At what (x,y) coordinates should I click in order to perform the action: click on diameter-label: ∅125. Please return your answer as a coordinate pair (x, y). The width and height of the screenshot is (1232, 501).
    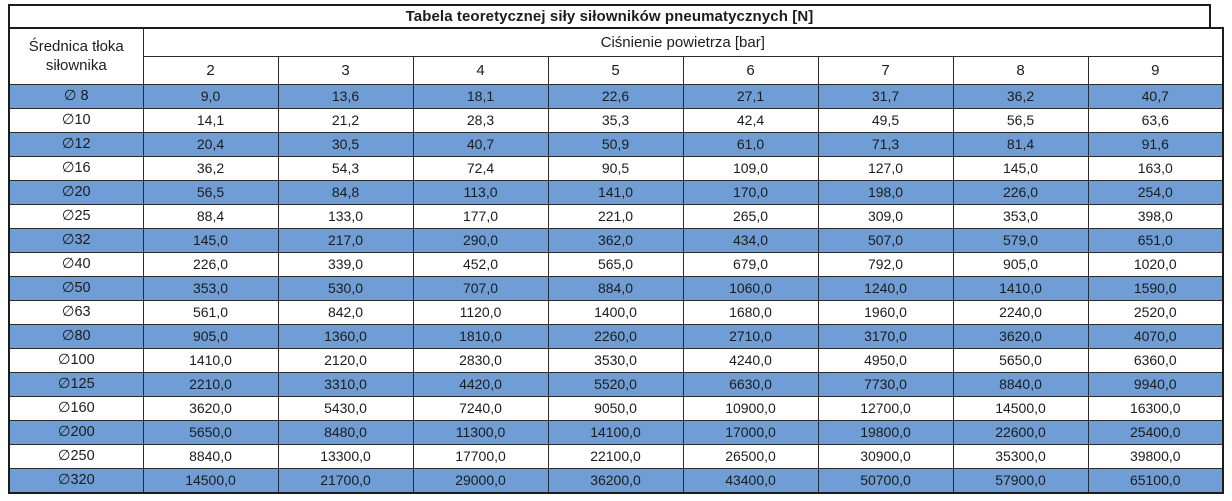
    Looking at the image, I should click on (76, 384).